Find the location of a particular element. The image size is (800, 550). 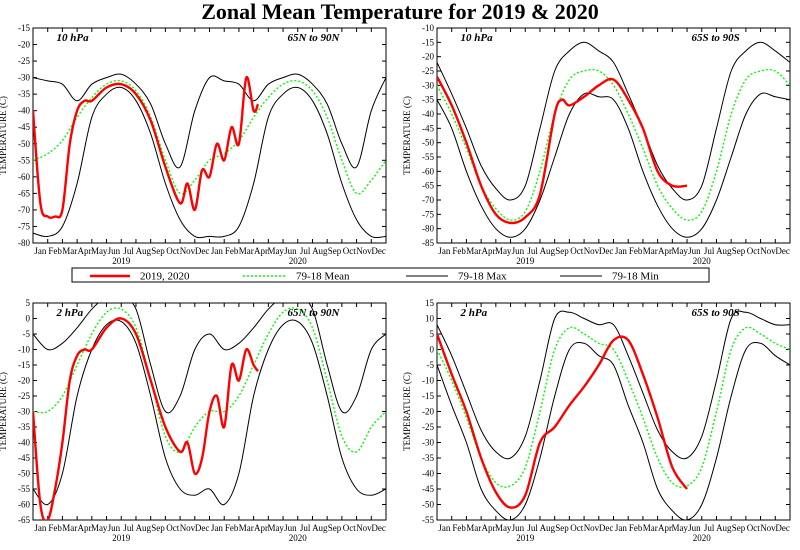

y-tick-label: -60 is located at coordinates (24, 505).